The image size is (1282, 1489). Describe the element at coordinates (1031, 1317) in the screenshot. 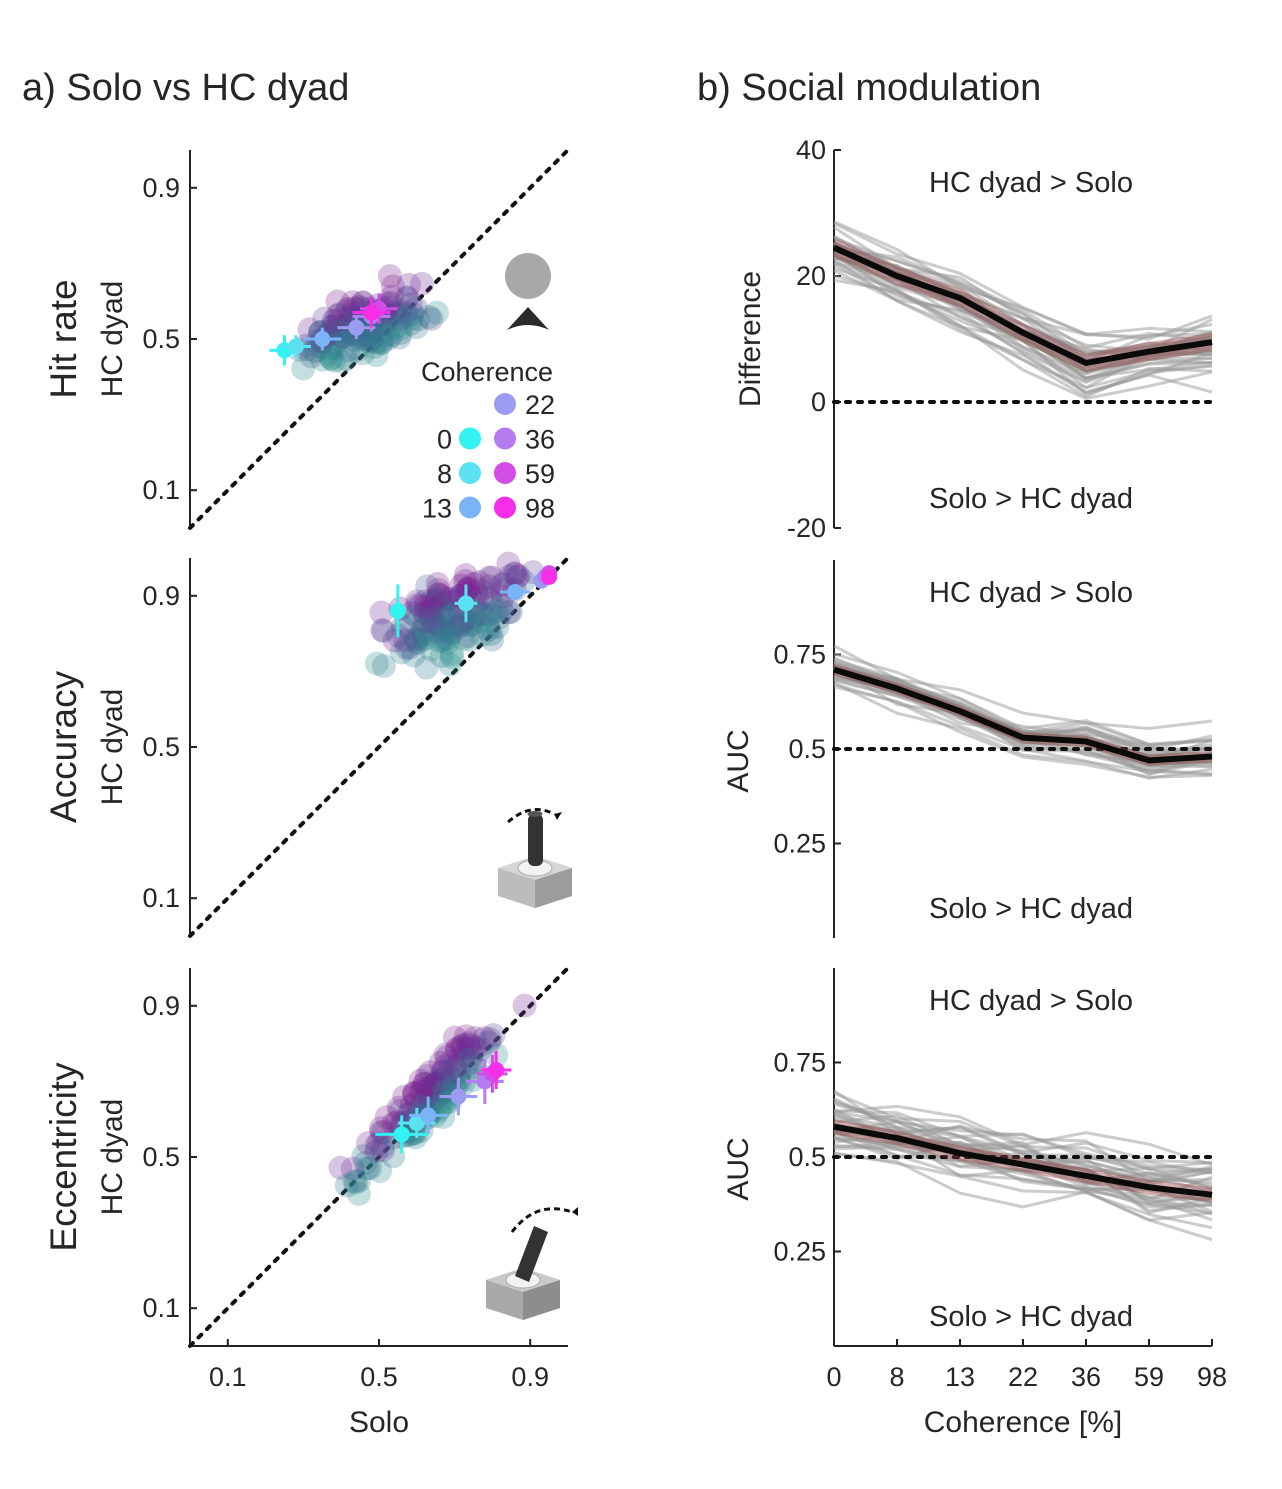

I see `lower-region-label: Solo > HC dyad` at that location.